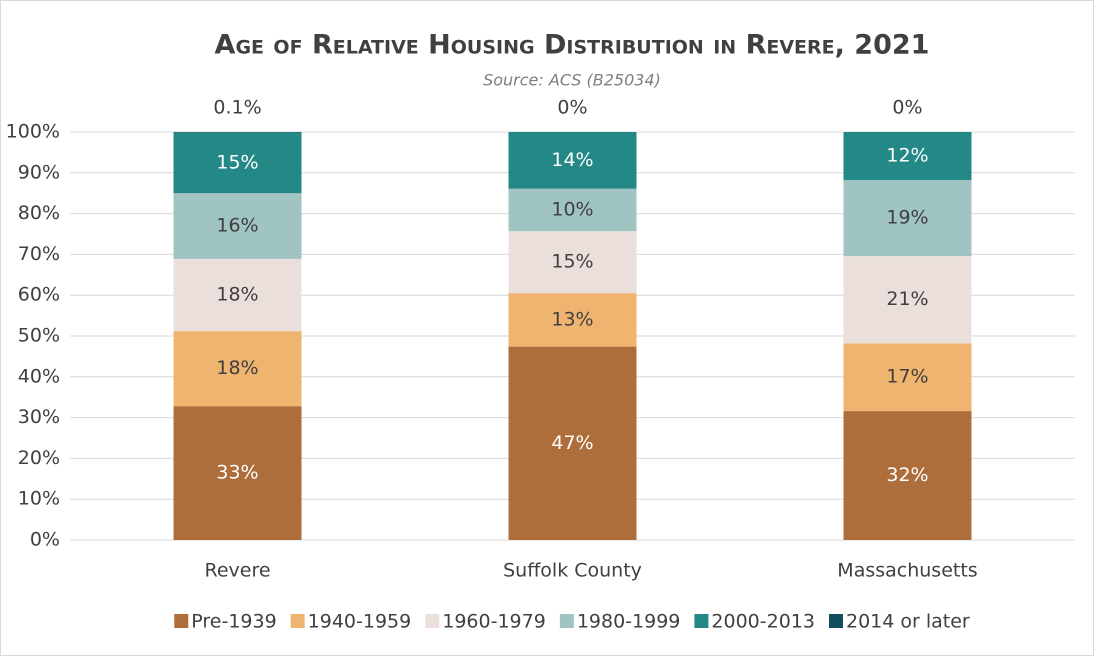  I want to click on data-label: 17%, so click(907, 377).